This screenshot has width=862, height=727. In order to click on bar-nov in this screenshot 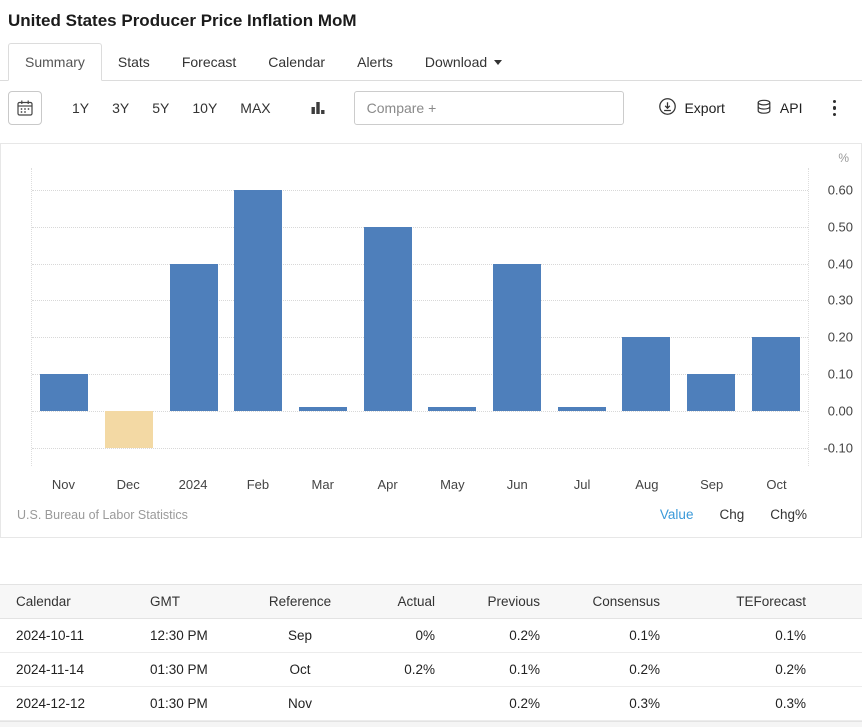, I will do `click(64, 392)`.